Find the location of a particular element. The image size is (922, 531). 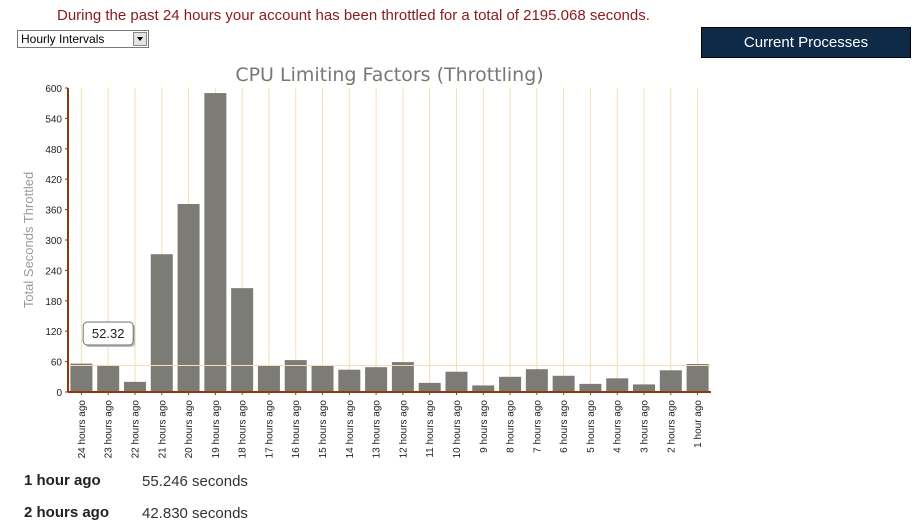

chart-title: CPU Limiting Factors (Throttling) is located at coordinates (389, 75).